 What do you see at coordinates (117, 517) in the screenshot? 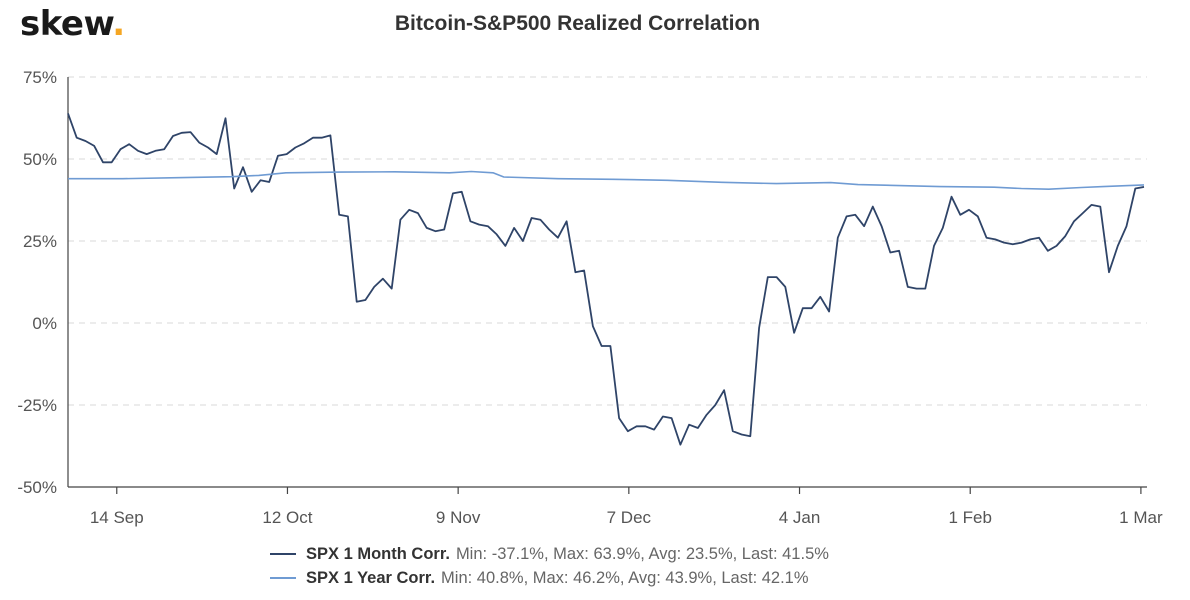
I see `x-tick-label: 14 Sep` at bounding box center [117, 517].